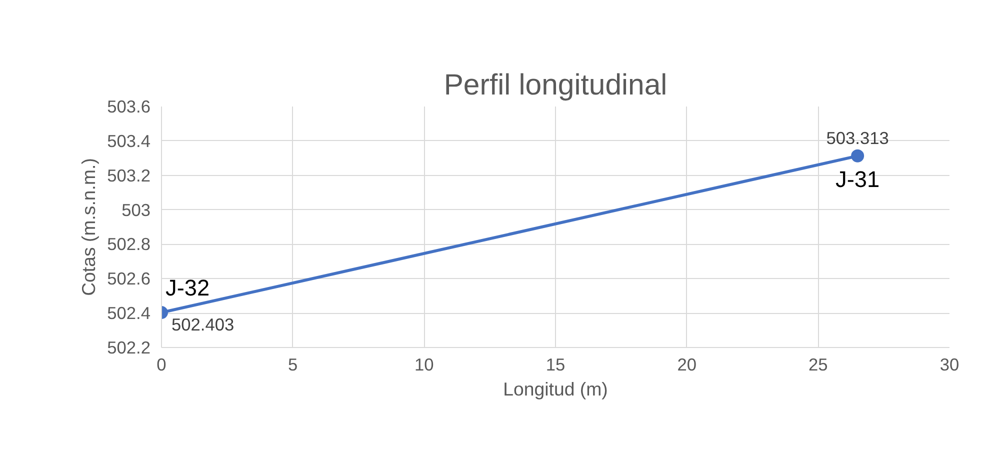  I want to click on x-tick-label: 15, so click(556, 364).